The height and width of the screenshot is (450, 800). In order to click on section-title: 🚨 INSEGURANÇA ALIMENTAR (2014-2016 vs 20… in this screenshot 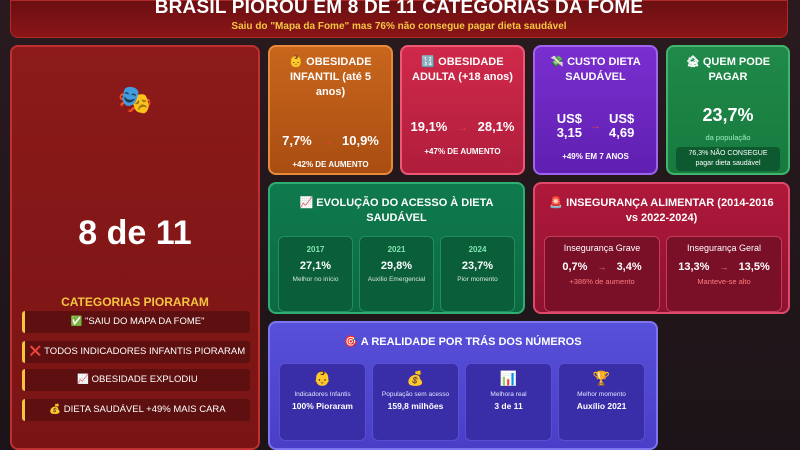, I will do `click(661, 210)`.